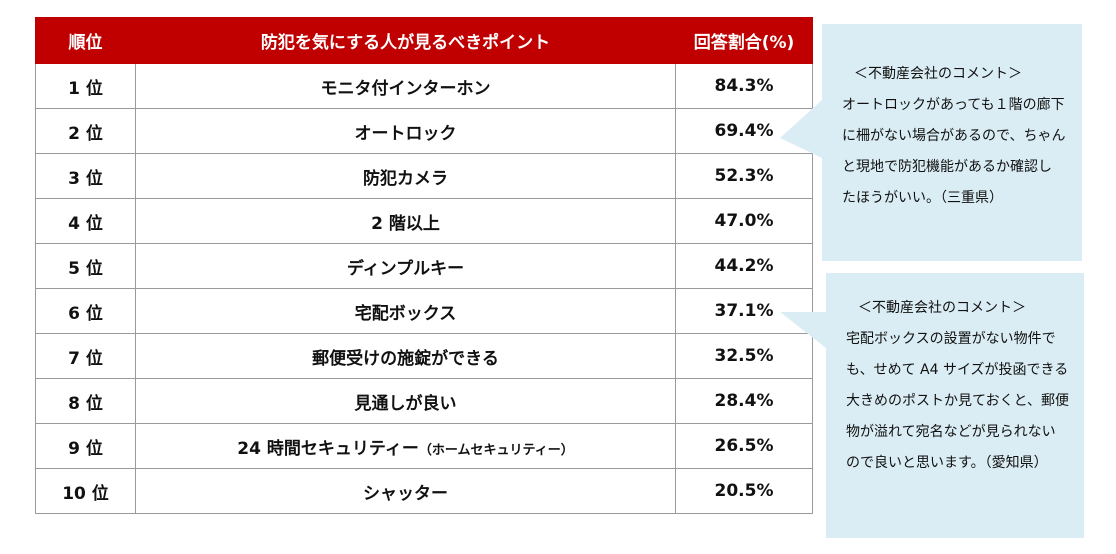 The height and width of the screenshot is (554, 1116). Describe the element at coordinates (328, 448) in the screenshot. I see `point-text: 24 時間セキュリティー` at that location.